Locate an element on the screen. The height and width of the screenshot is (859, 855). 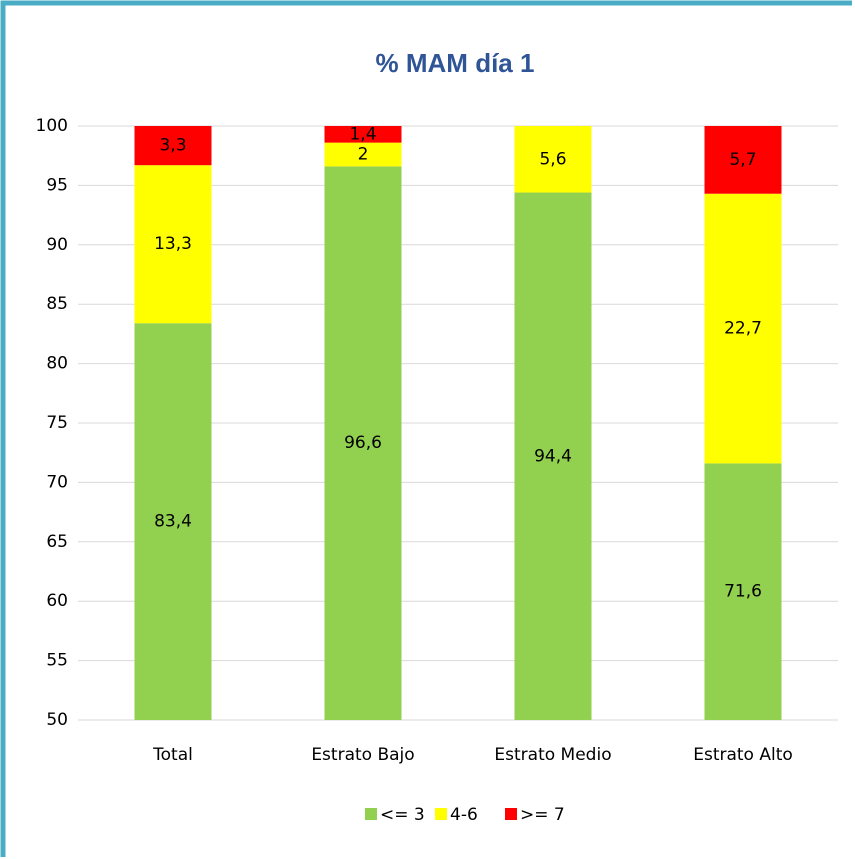
y-tick-label: 80 is located at coordinates (57, 364).